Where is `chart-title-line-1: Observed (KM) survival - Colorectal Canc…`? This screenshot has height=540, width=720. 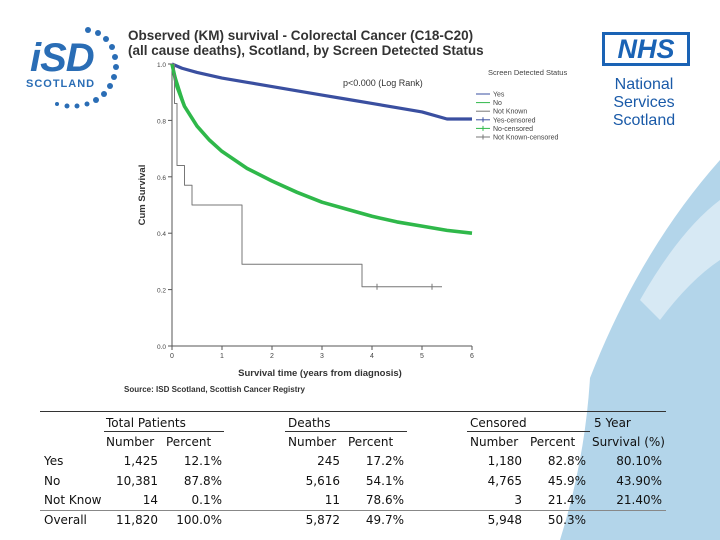 chart-title-line-1: Observed (KM) survival - Colorectal Canc… is located at coordinates (301, 35).